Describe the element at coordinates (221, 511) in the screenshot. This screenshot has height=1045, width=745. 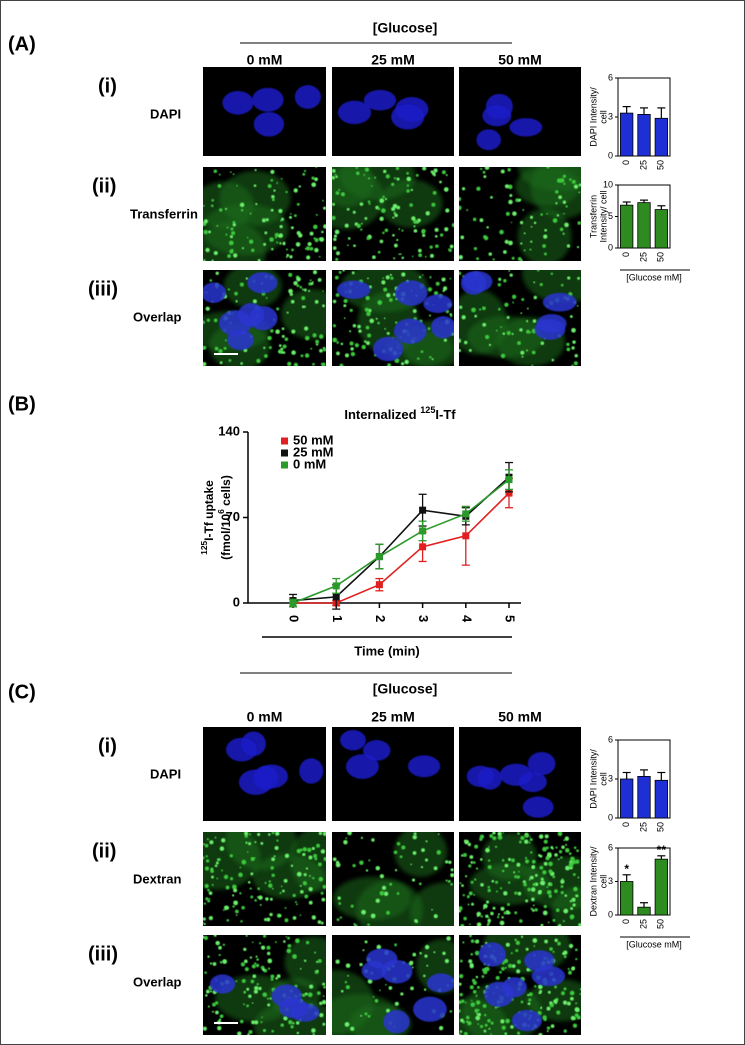
I see `superscript: 6` at that location.